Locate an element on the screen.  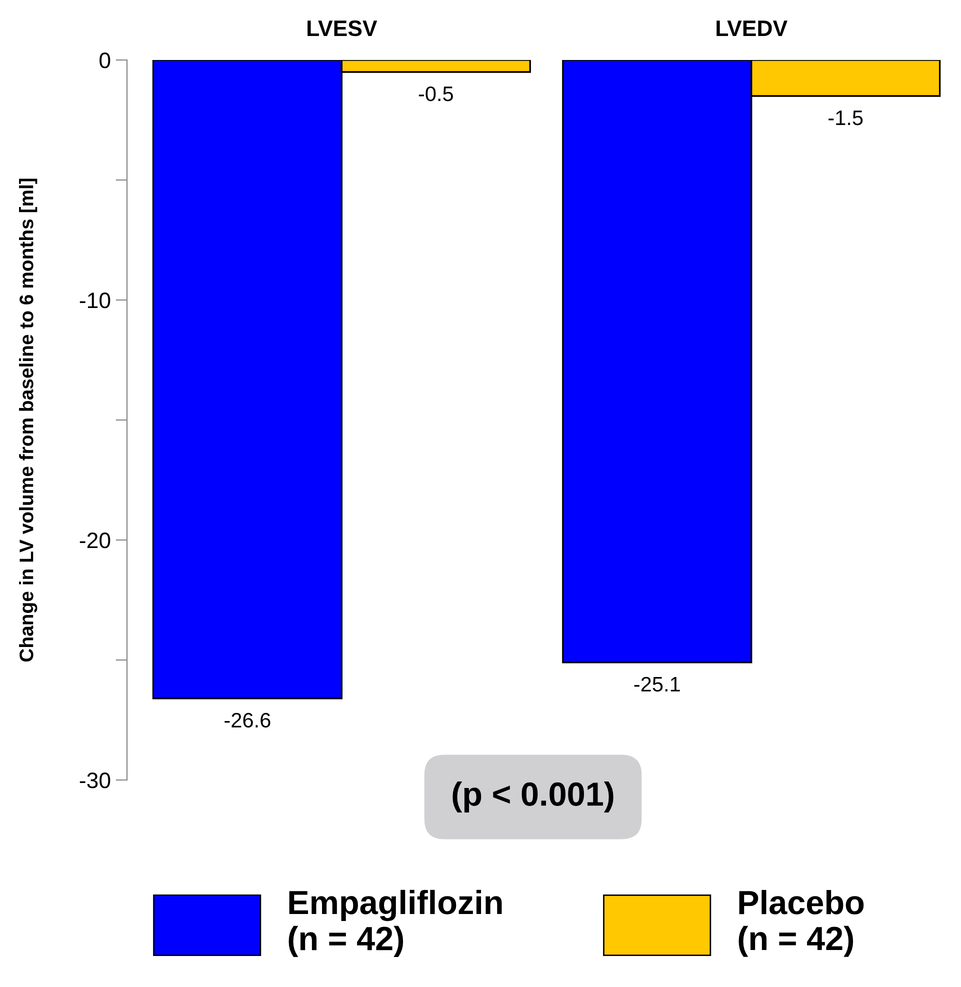
legend-label: Placebo (n = 42) is located at coordinates (801, 923).